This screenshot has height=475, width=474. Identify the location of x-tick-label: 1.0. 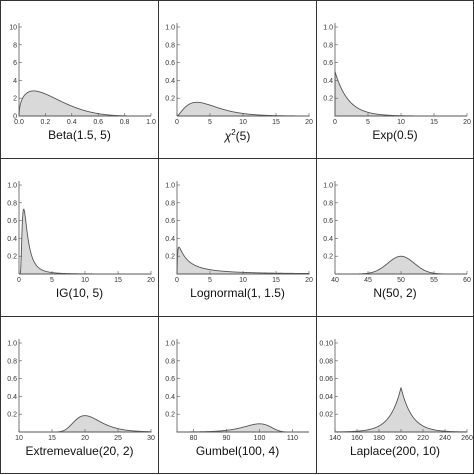
(151, 122).